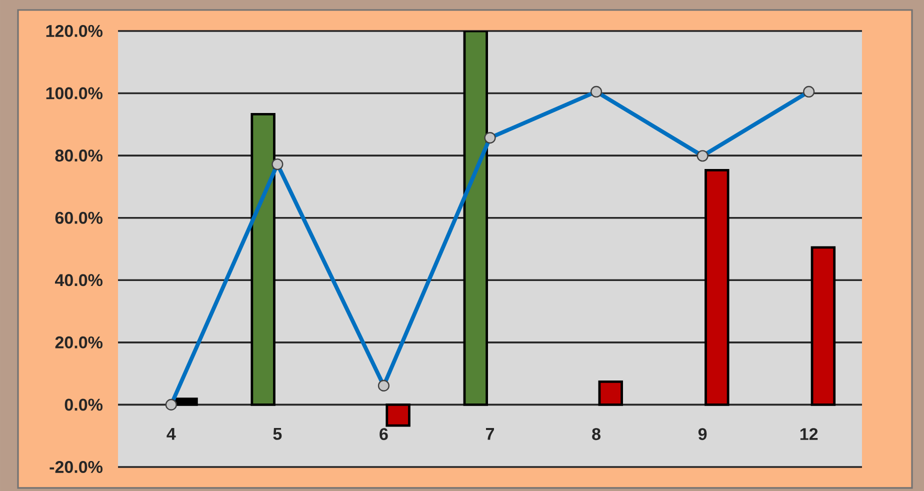 The height and width of the screenshot is (491, 924). Describe the element at coordinates (74, 93) in the screenshot. I see `y-tick-label: 100.0%` at that location.